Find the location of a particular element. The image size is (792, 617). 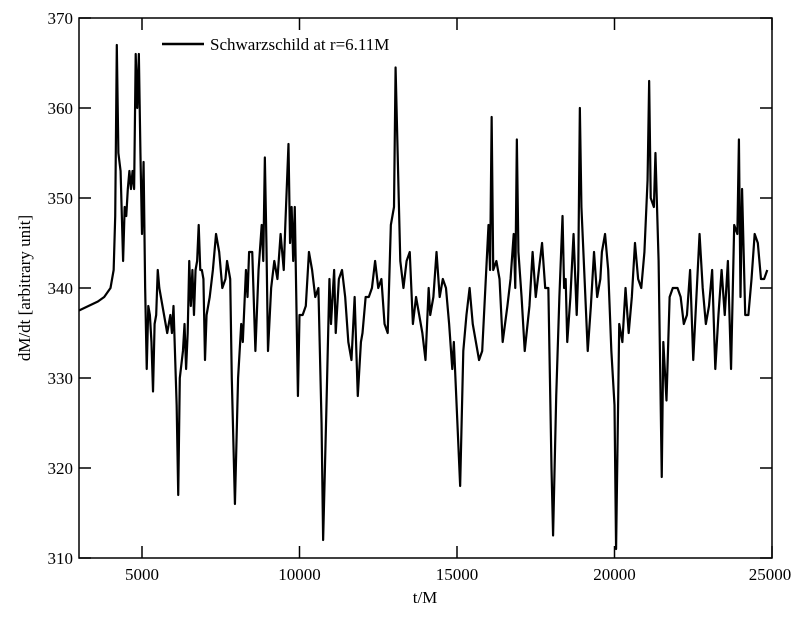

y-axis-label: dM/dt [arbitrary unit] is located at coordinates (24, 288).